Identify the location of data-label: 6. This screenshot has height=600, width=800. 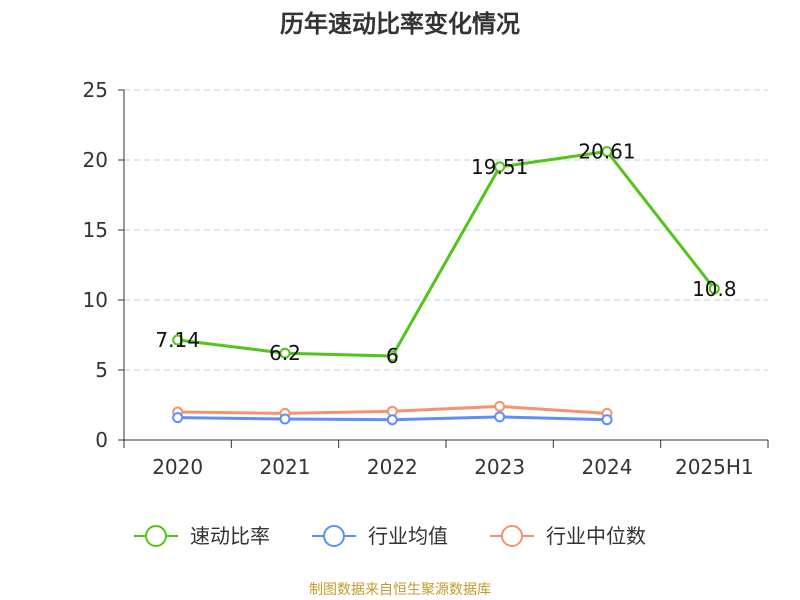
(392, 356).